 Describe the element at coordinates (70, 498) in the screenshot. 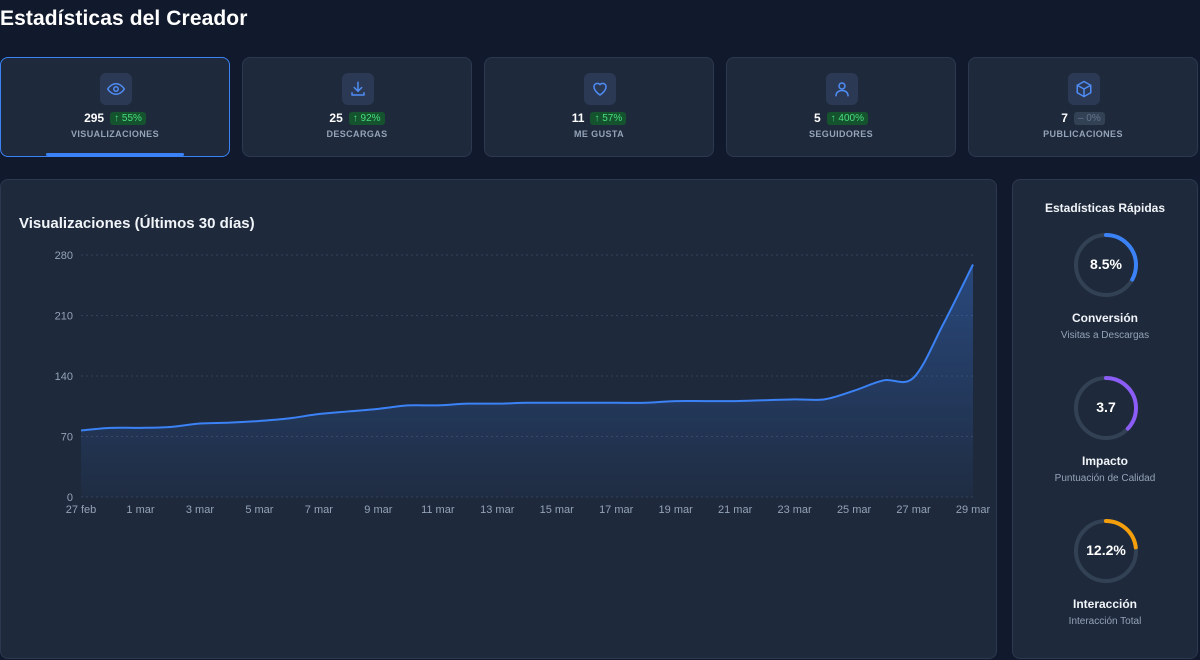

I see `y-tick-label: 0` at that location.